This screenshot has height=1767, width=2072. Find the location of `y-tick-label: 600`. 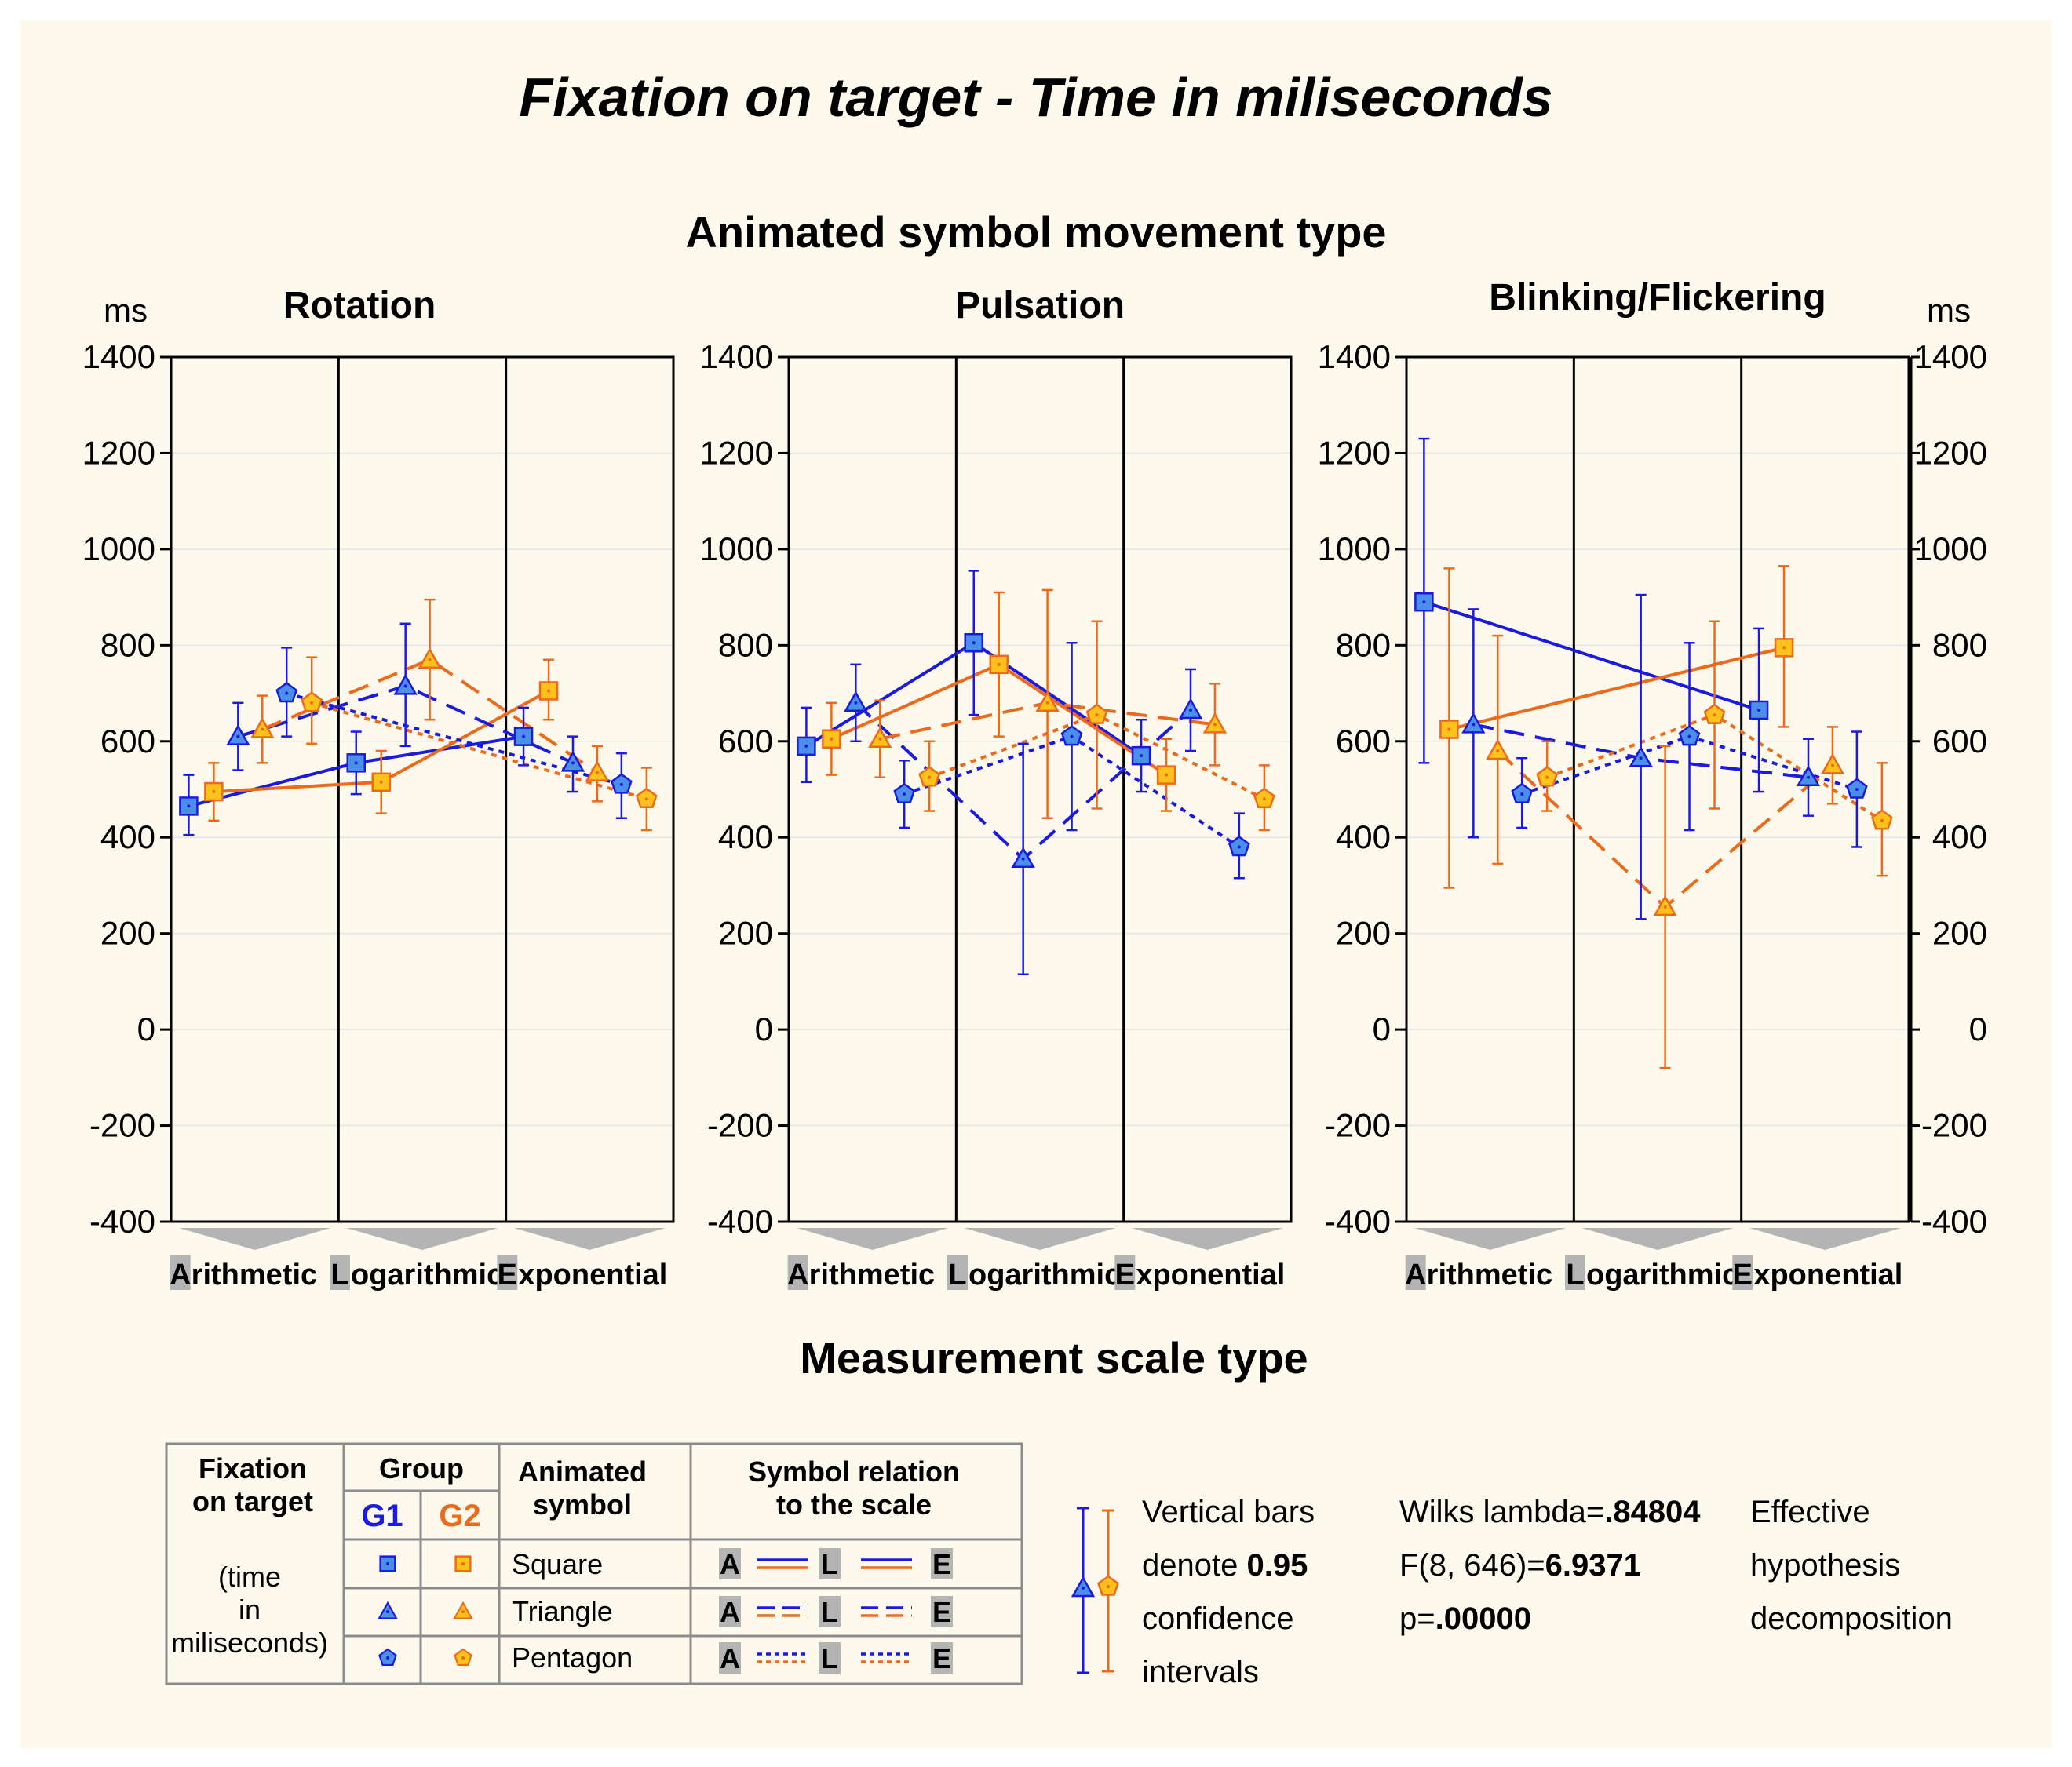

y-tick-label: 600 is located at coordinates (1363, 741).